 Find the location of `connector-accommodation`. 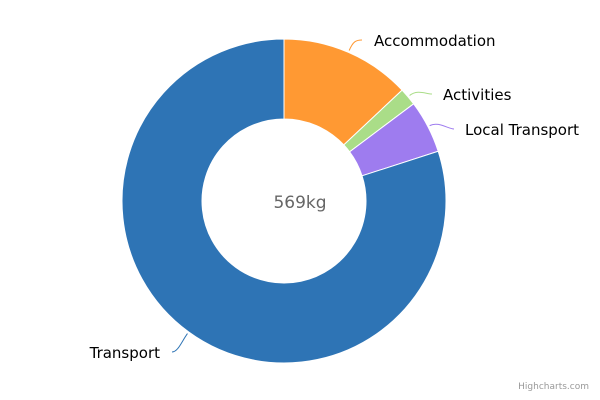

connector-accommodation is located at coordinates (355, 45).